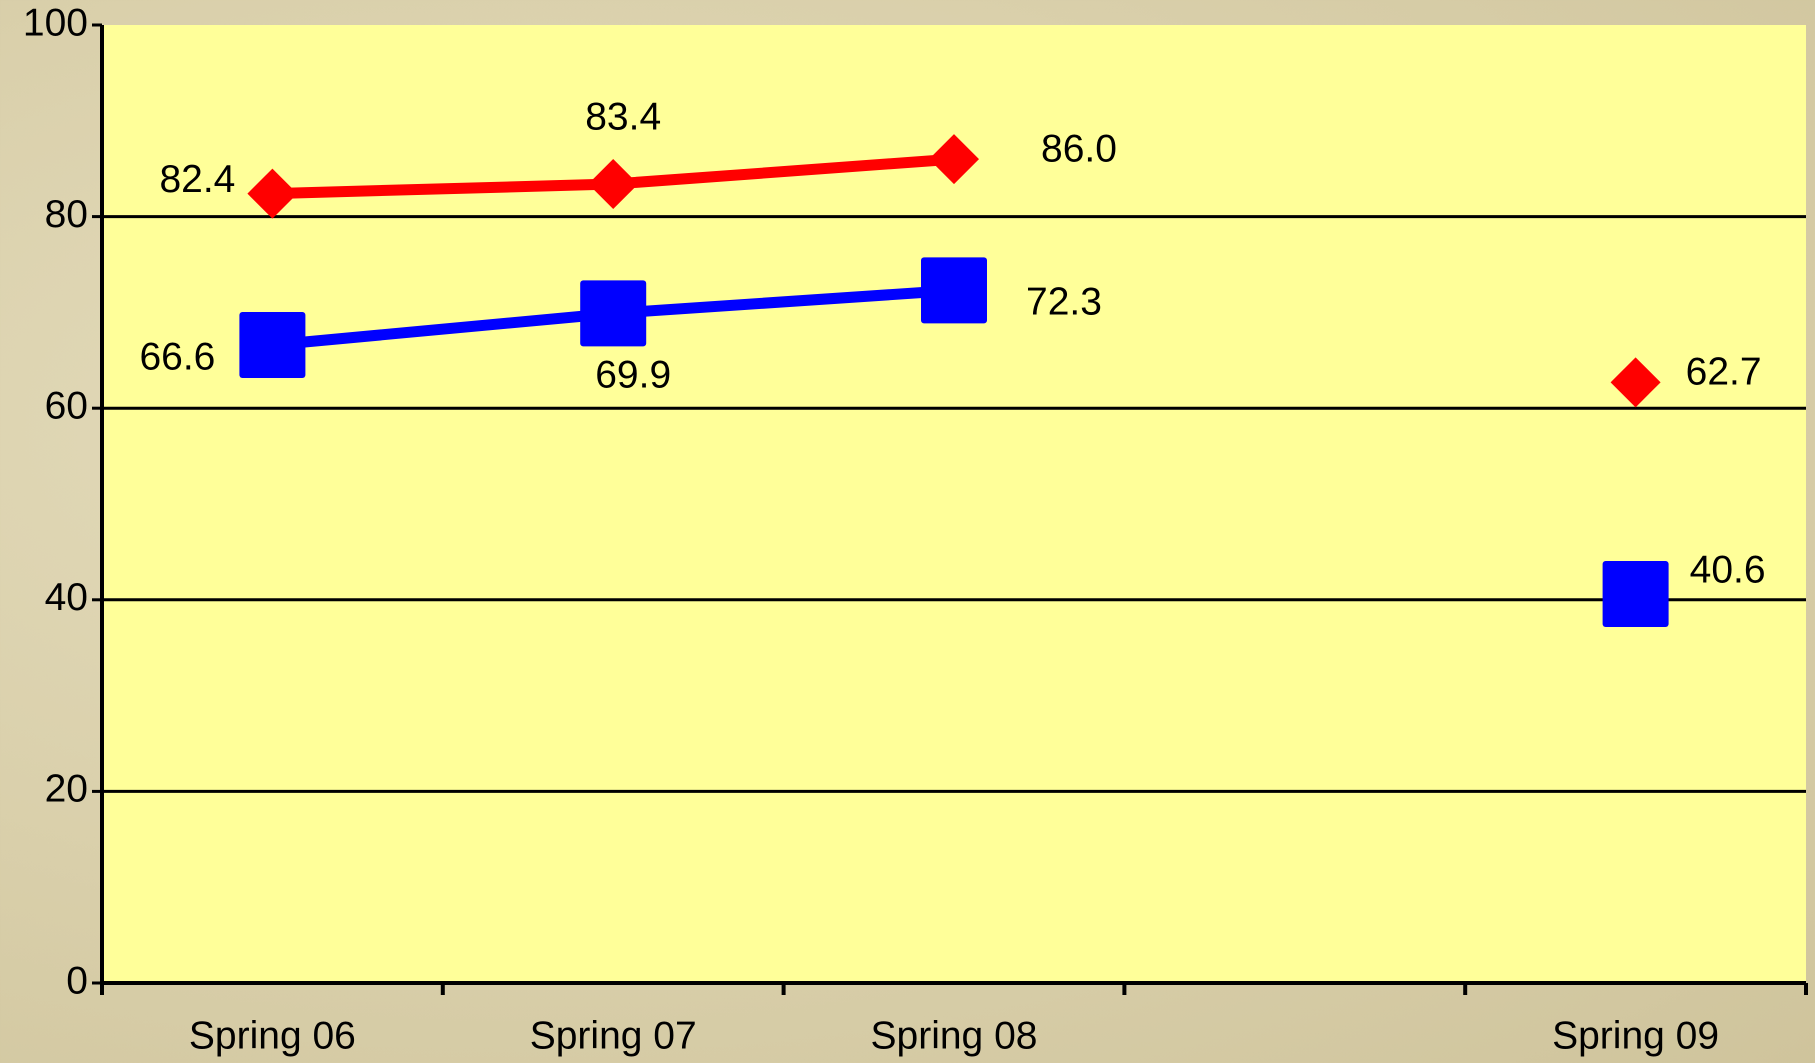  Describe the element at coordinates (1728, 569) in the screenshot. I see `data-label: 40.6` at that location.